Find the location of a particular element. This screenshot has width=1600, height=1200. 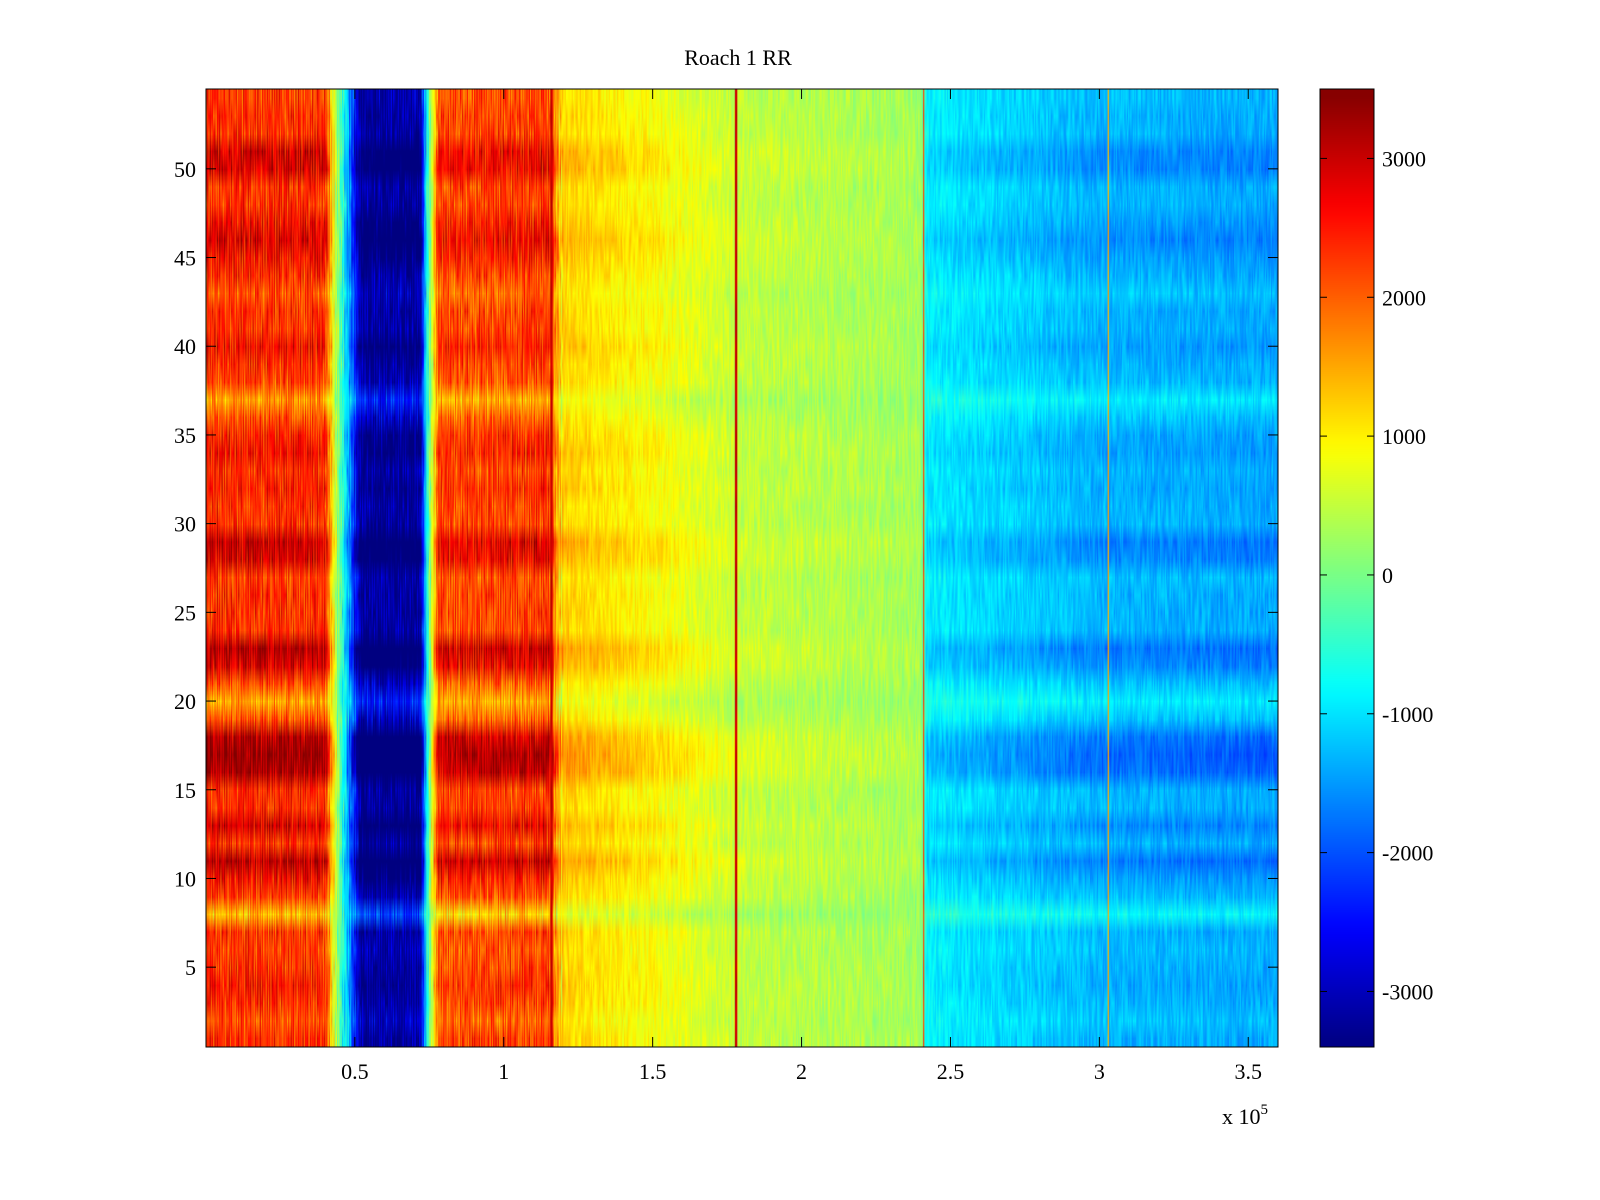

x-tick-label: 3 is located at coordinates (1099, 1071).